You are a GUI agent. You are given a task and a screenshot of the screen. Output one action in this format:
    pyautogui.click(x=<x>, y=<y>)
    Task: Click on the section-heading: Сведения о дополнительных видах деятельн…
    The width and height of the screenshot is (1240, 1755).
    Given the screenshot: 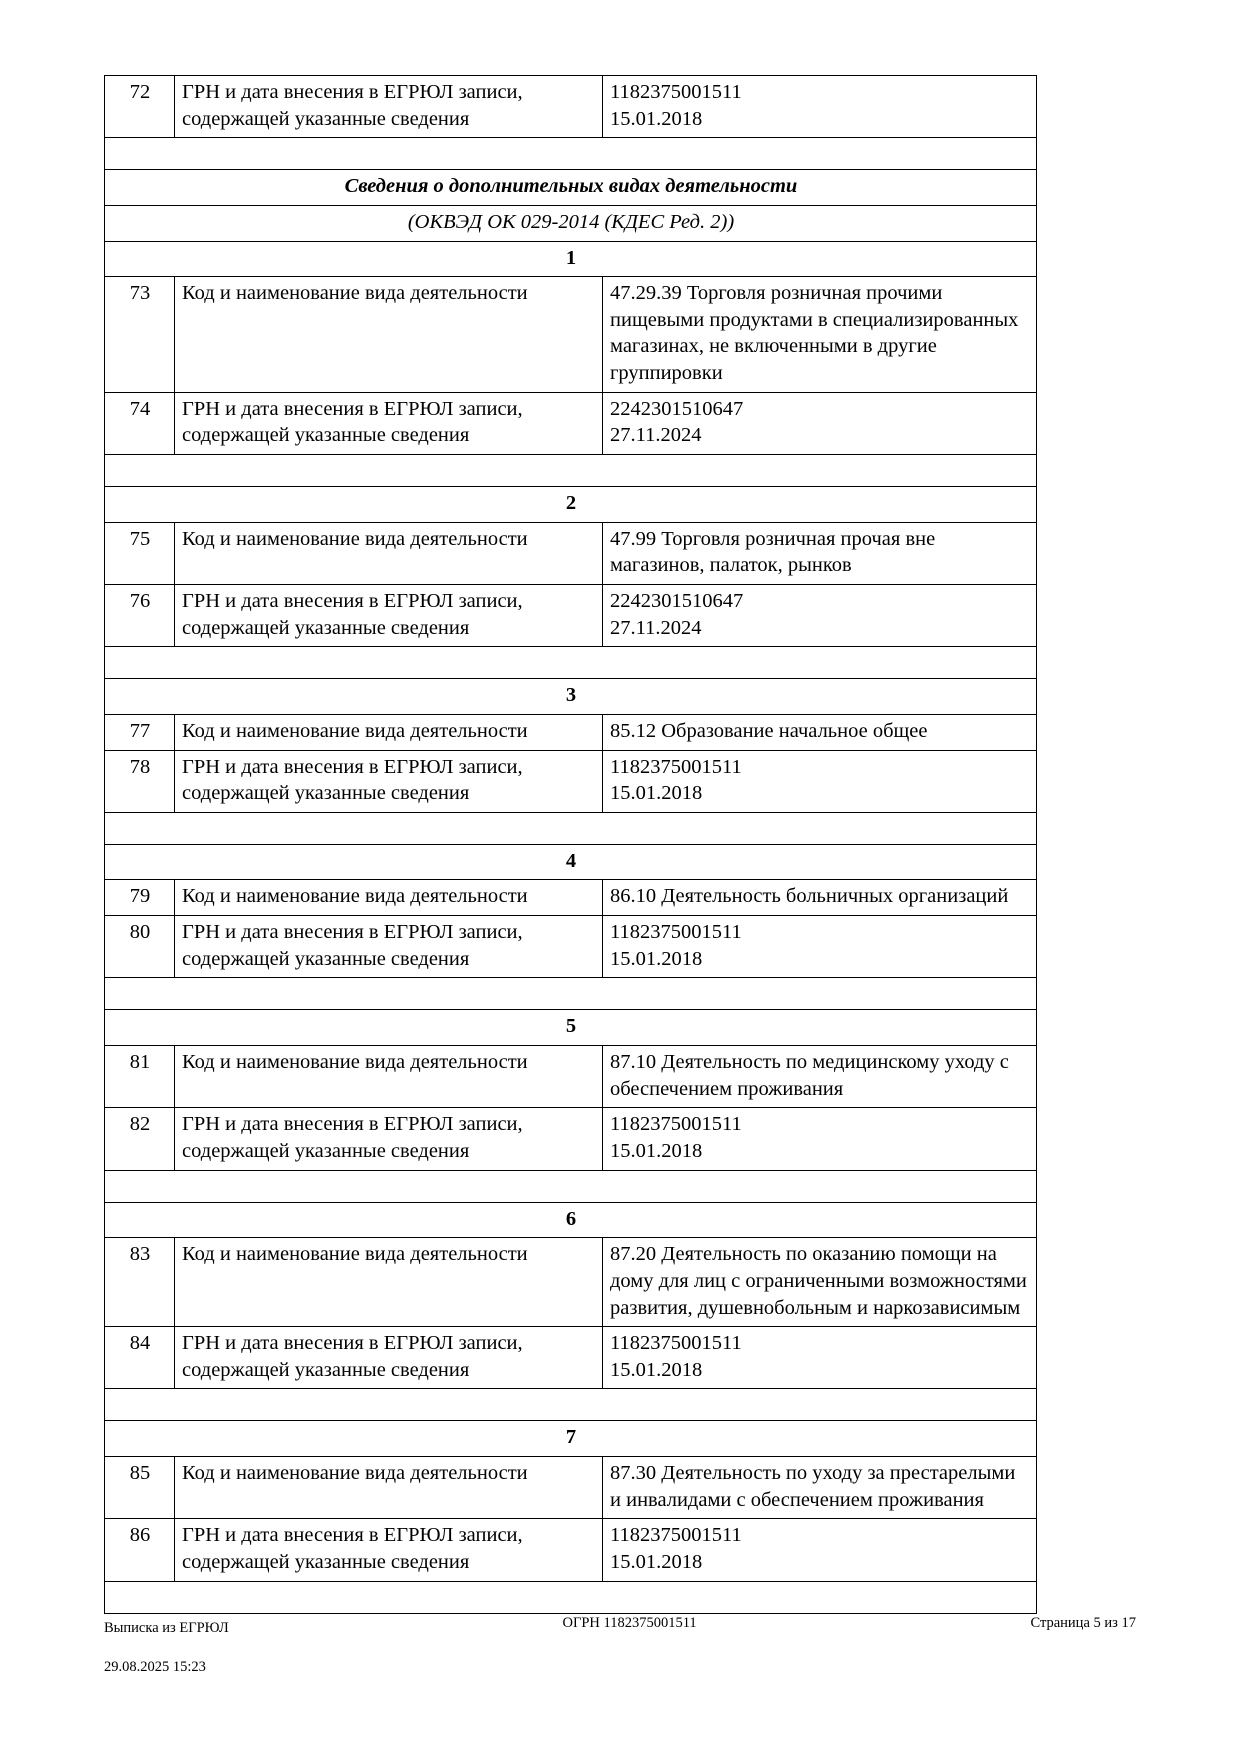 What is the action you would take?
    pyautogui.click(x=570, y=187)
    